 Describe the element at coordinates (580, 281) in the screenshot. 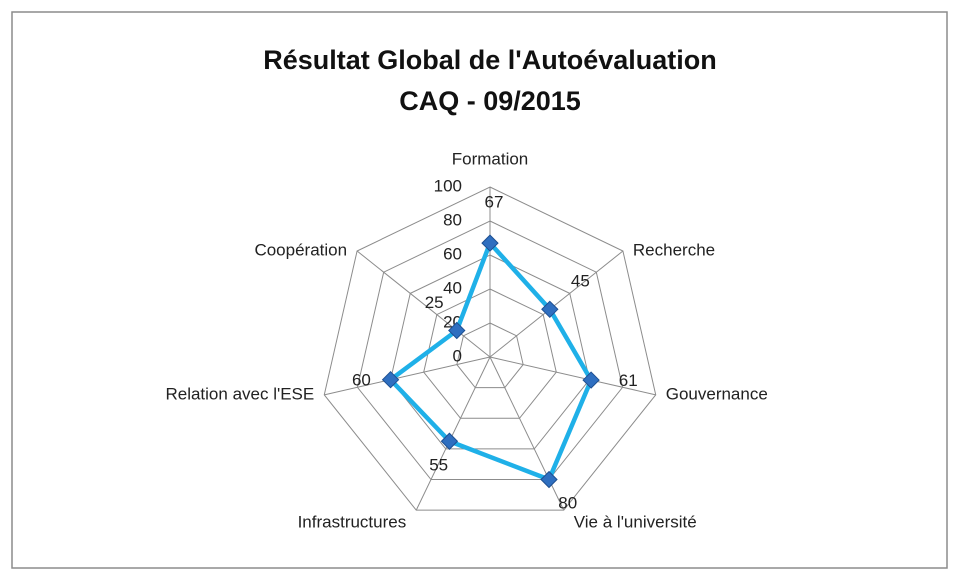

I see `data-label: 45` at that location.